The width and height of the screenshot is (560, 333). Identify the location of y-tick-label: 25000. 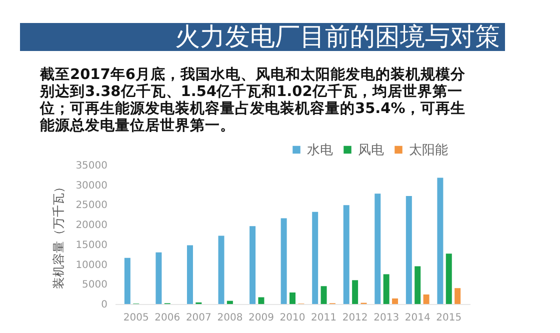
(92, 206).